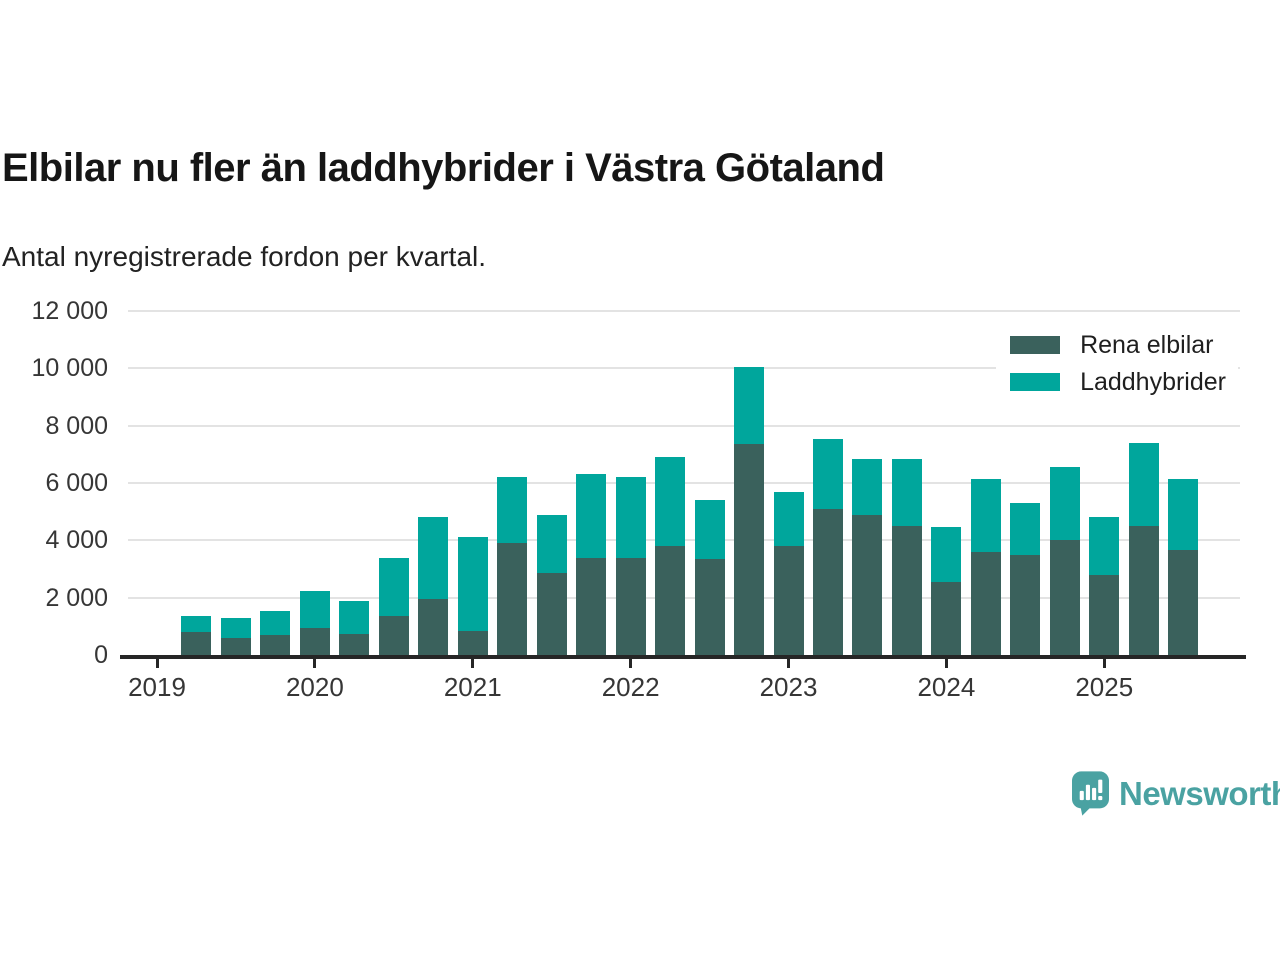 The height and width of the screenshot is (960, 1280). Describe the element at coordinates (76, 597) in the screenshot. I see `y-axis-label: 2 000` at that location.